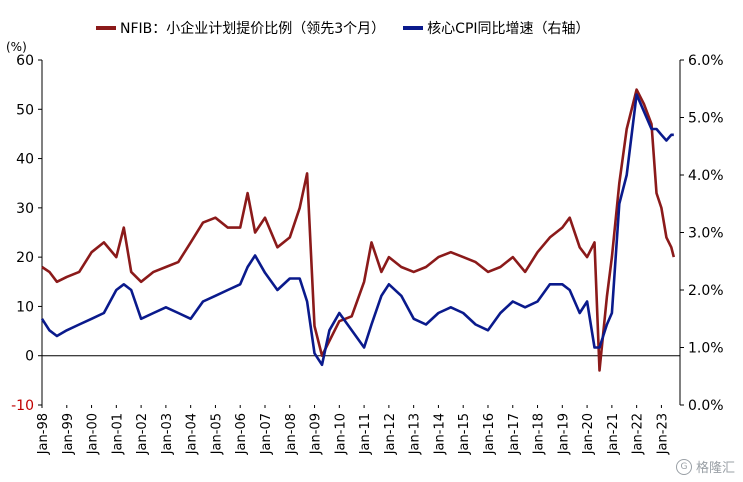 Image resolution: width=743 pixels, height=482 pixels. What do you see at coordinates (464, 434) in the screenshot?
I see `x-tick-label: Jan-15` at bounding box center [464, 434].